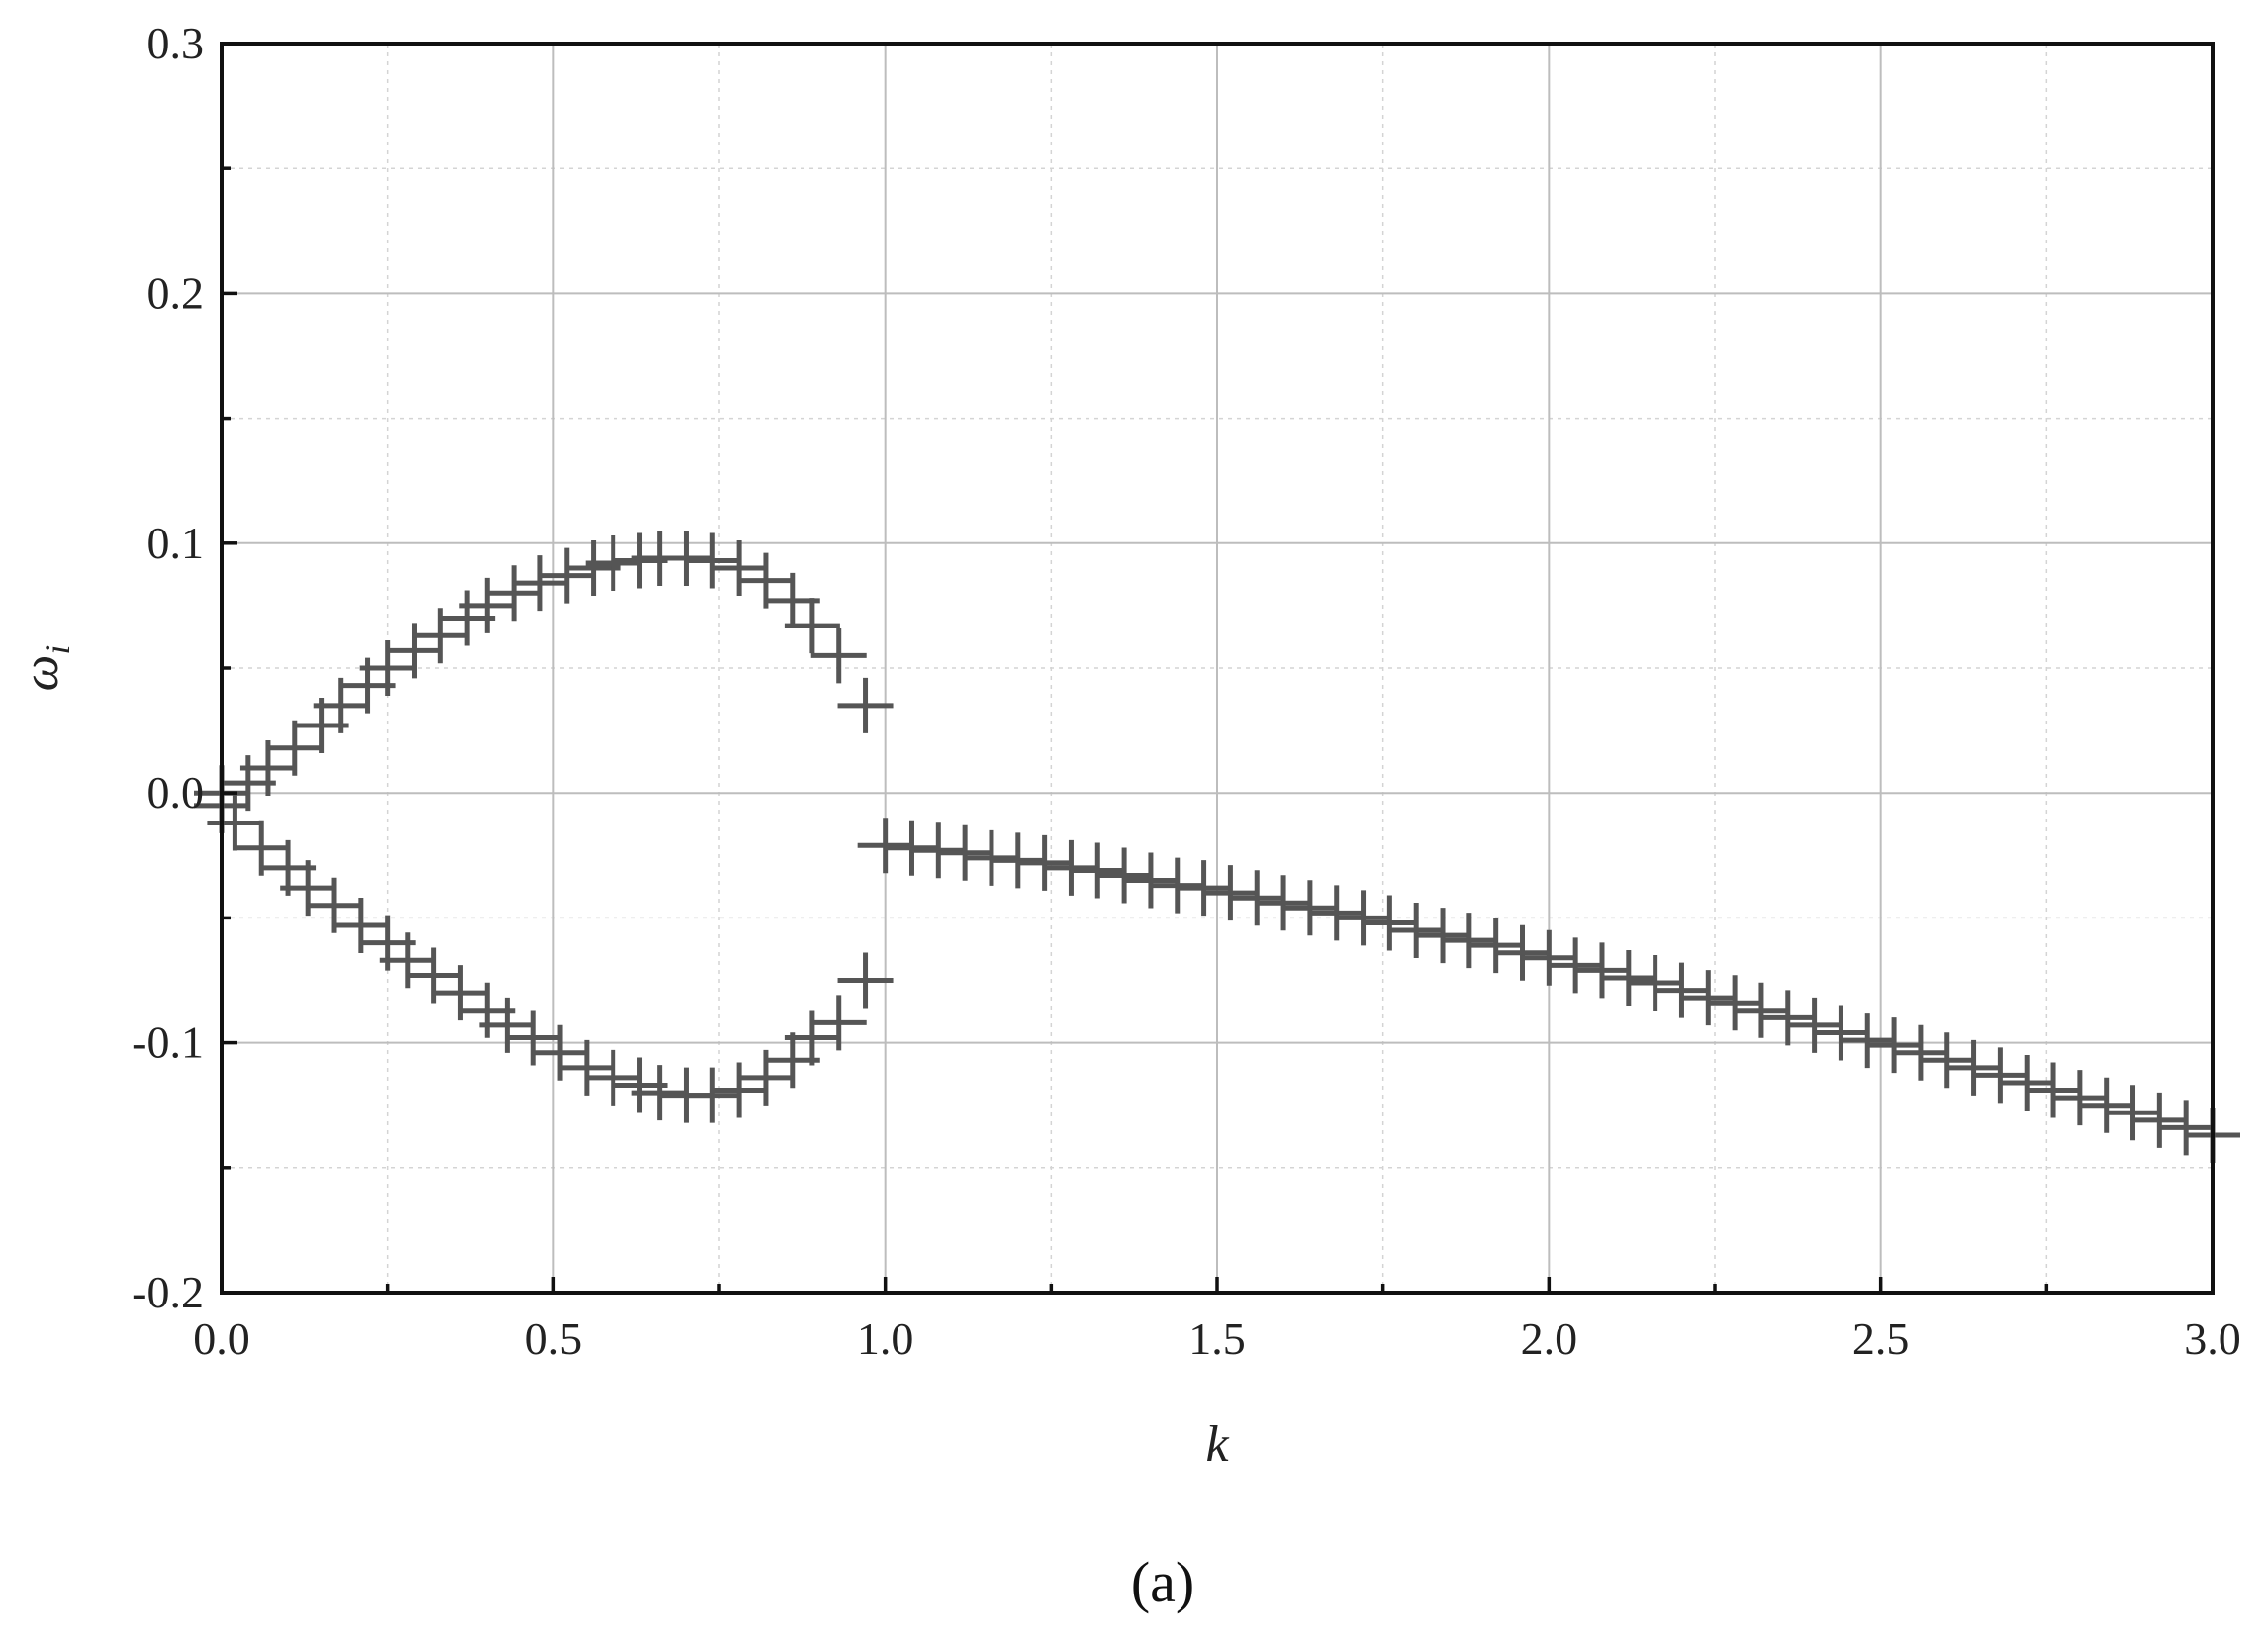 The height and width of the screenshot is (1642, 2268). Describe the element at coordinates (168, 1042) in the screenshot. I see `y-tick-label: -0.1` at that location.